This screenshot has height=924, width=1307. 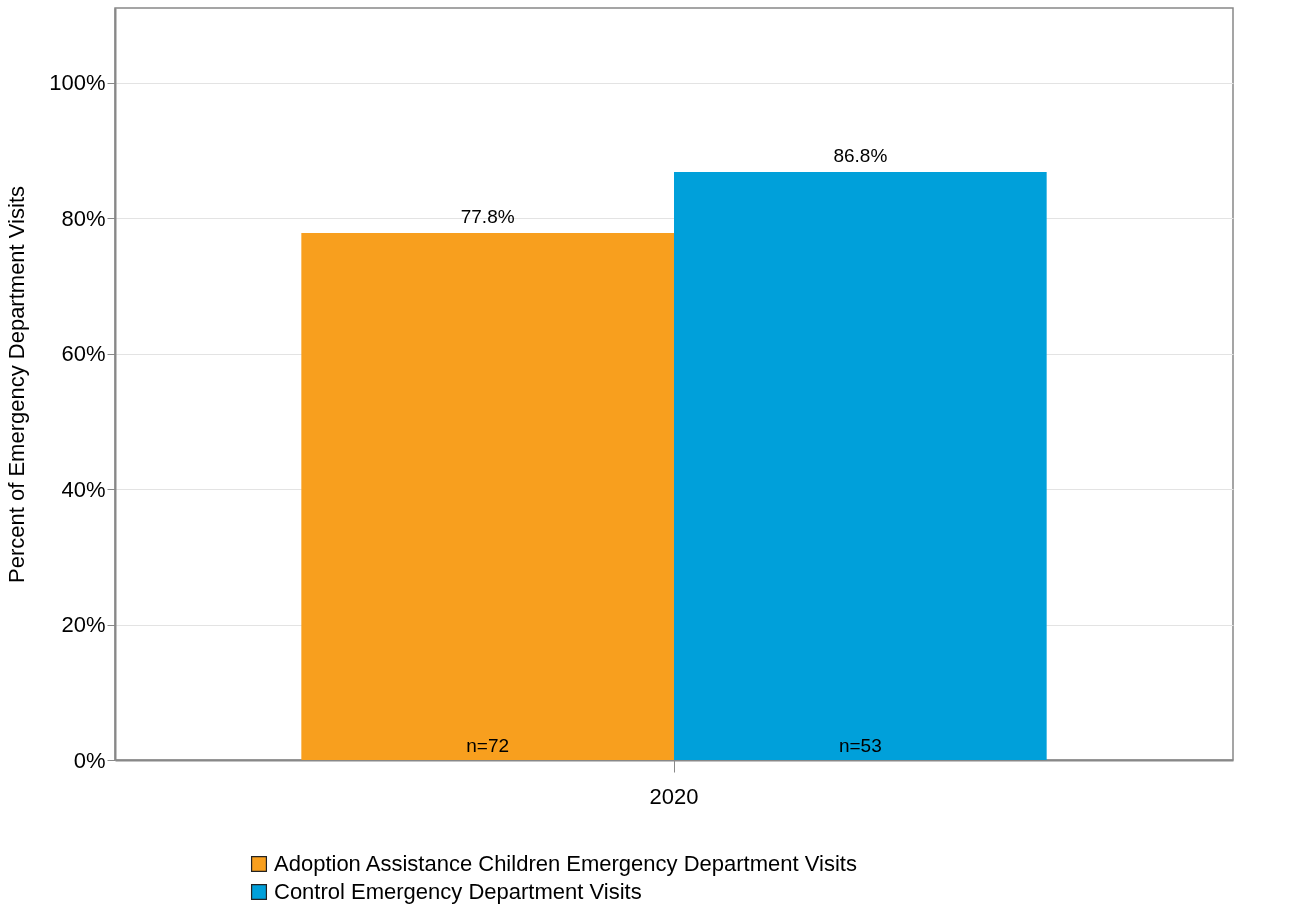 What do you see at coordinates (860, 155) in the screenshot?
I see `data-label: 86.8%` at bounding box center [860, 155].